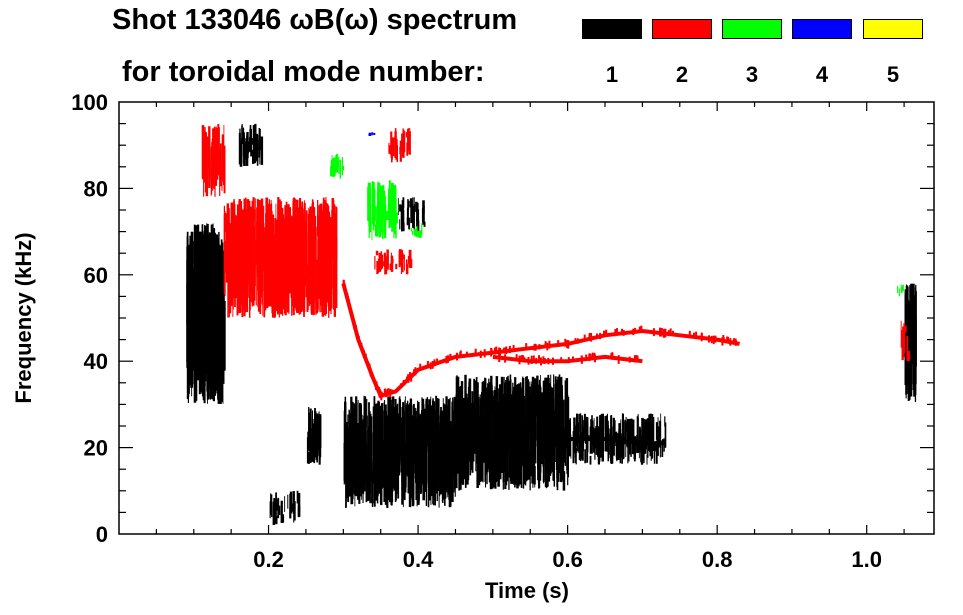 This screenshot has width=963, height=615. What do you see at coordinates (23, 317) in the screenshot?
I see `y-axis-label: Frequency (kHz)` at bounding box center [23, 317].